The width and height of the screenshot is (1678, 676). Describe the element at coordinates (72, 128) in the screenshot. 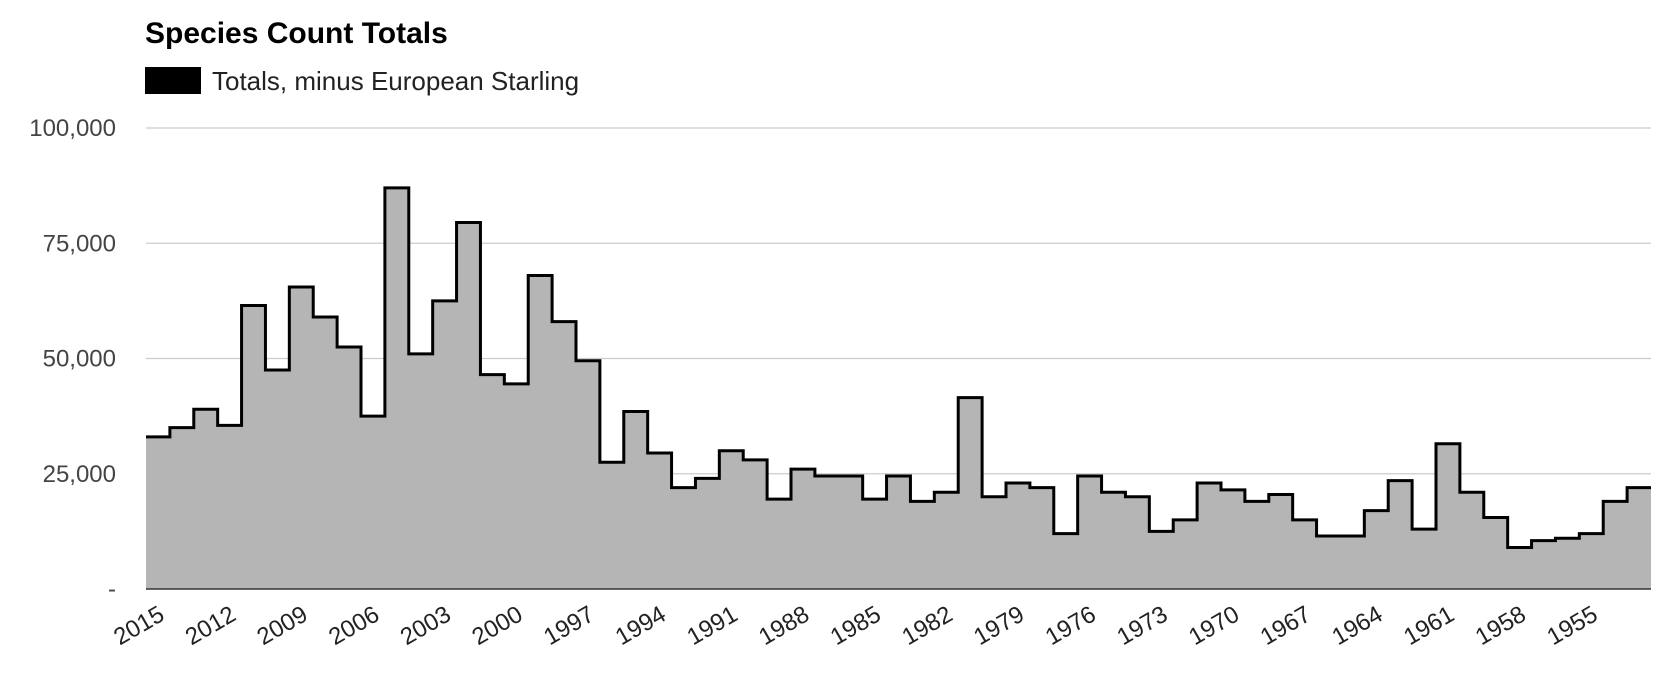

I see `y-tick-label: 100,000` at that location.